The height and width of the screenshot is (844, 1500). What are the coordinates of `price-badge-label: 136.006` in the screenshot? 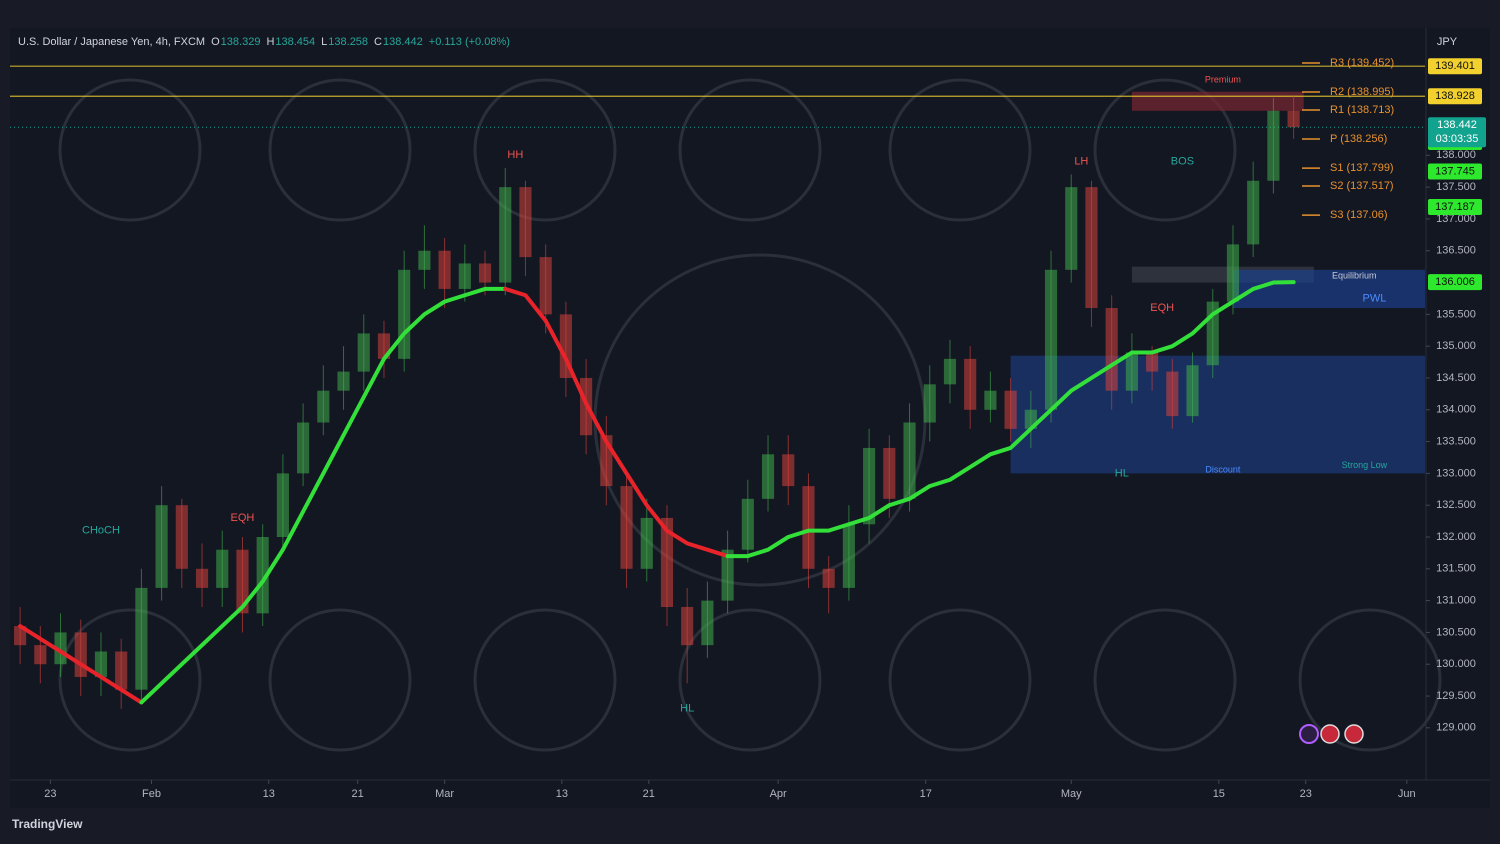 It's located at (1455, 282).